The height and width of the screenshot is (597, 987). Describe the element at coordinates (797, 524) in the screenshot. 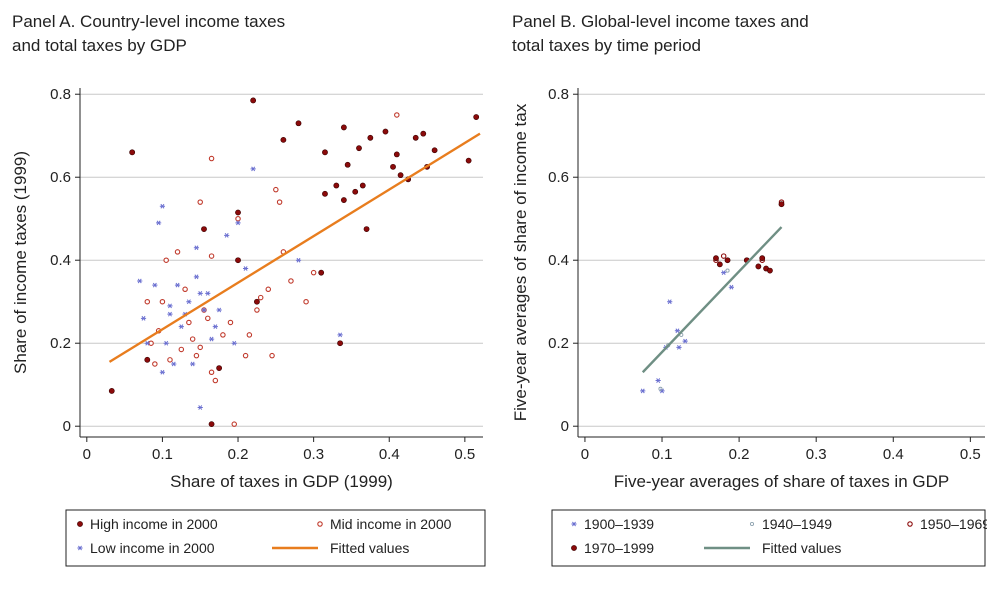

I see `legend-label: 1940–1949` at that location.